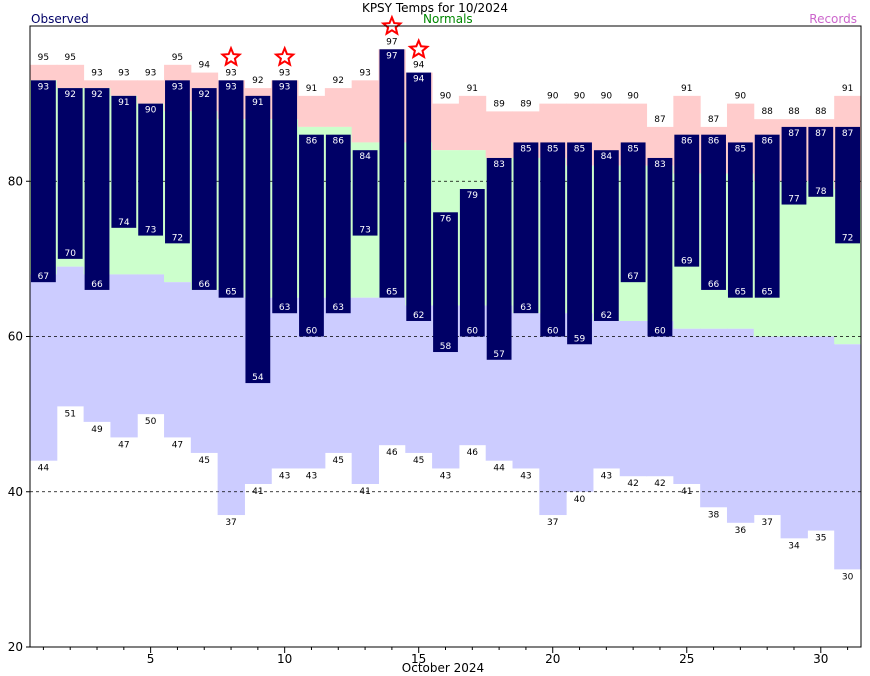  Describe the element at coordinates (766, 523) in the screenshot. I see `record-low-label: 37` at that location.